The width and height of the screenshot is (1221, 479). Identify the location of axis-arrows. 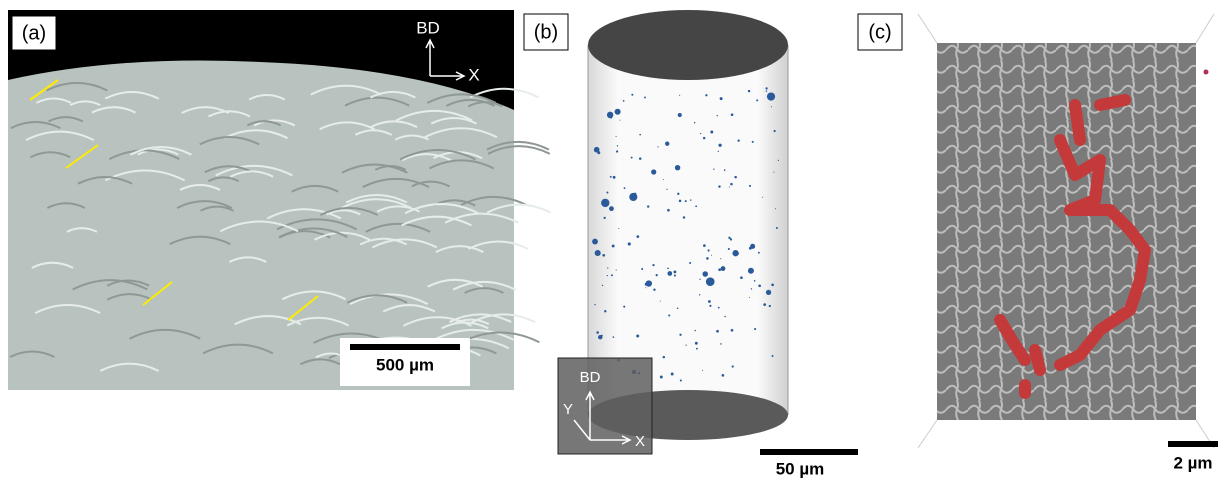
(445, 59).